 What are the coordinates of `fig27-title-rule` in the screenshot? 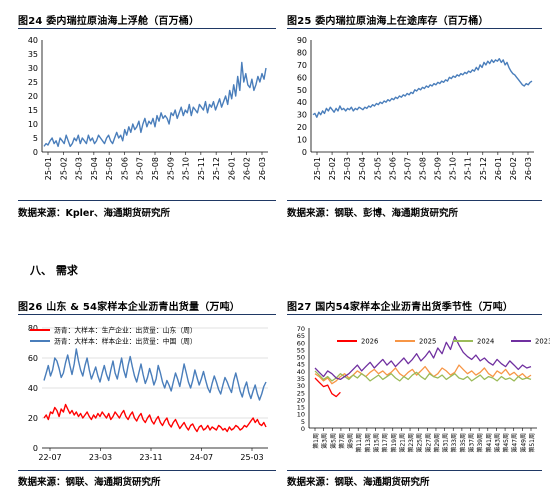 It's located at (414, 315).